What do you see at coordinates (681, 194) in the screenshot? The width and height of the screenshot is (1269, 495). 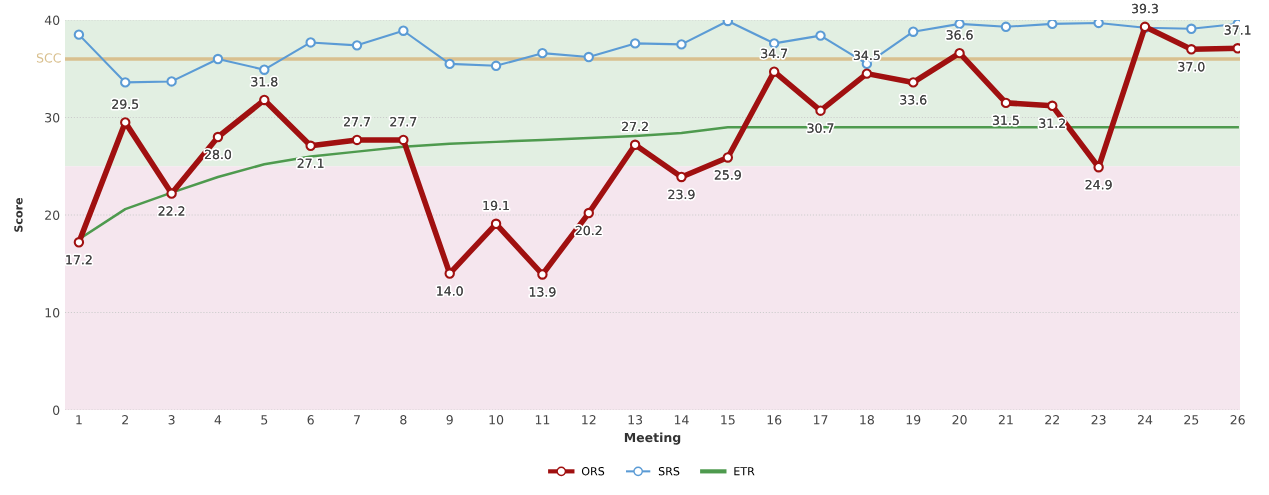 I see `data-label: 23.9` at bounding box center [681, 194].